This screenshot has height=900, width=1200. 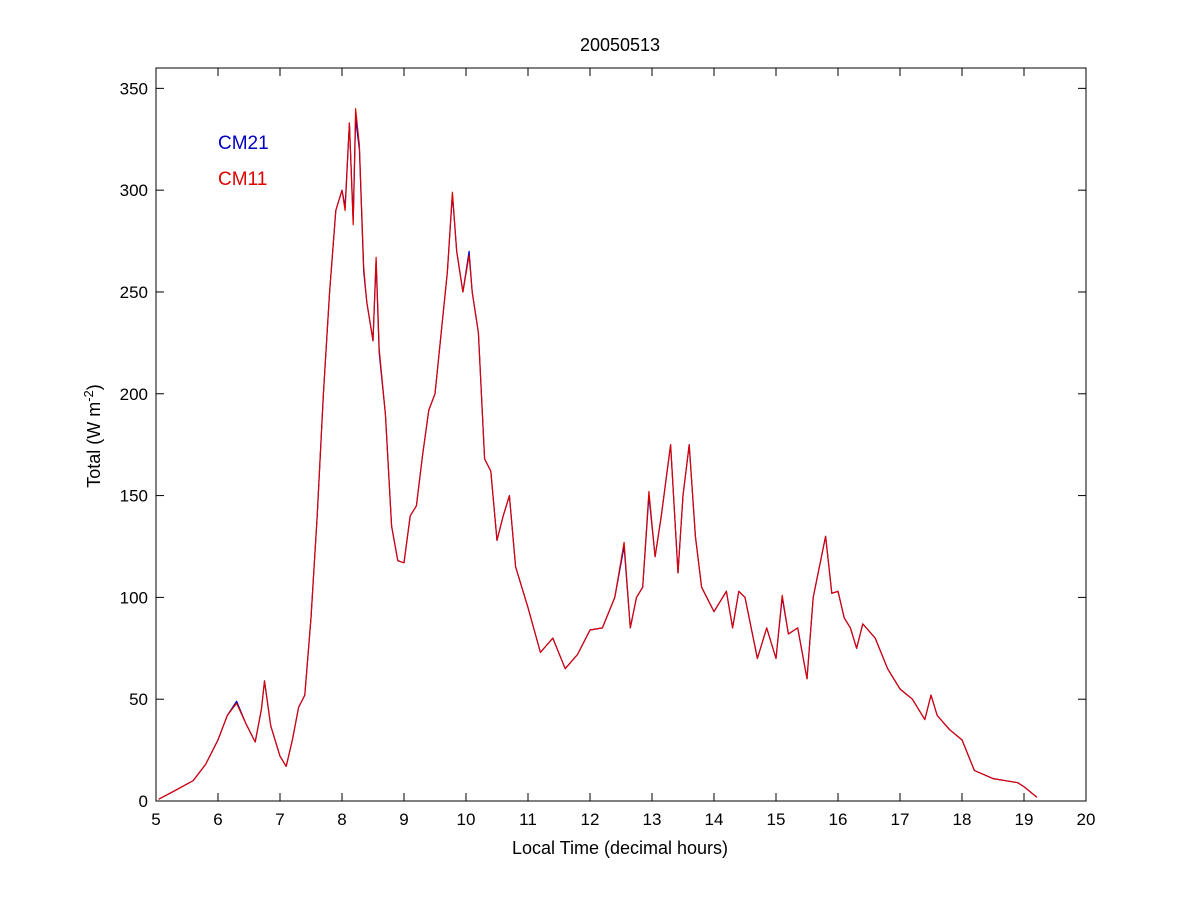 What do you see at coordinates (776, 819) in the screenshot?
I see `x-tick-label: 15` at bounding box center [776, 819].